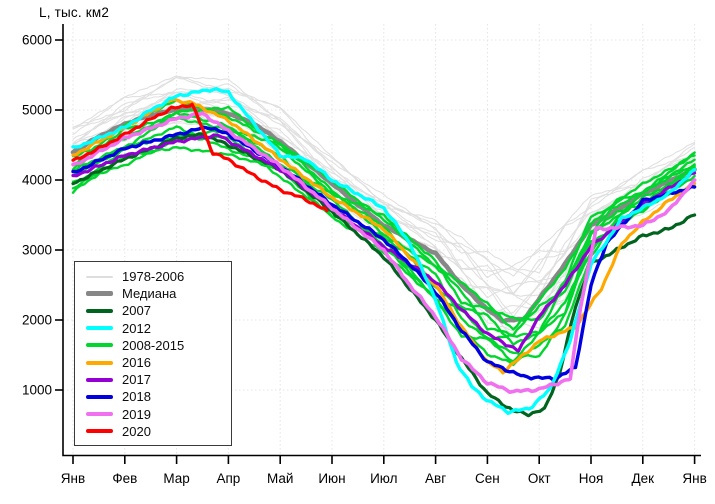 This screenshot has width=715, height=504. What do you see at coordinates (228, 478) in the screenshot?
I see `x-tick-label-month: Апр` at bounding box center [228, 478].